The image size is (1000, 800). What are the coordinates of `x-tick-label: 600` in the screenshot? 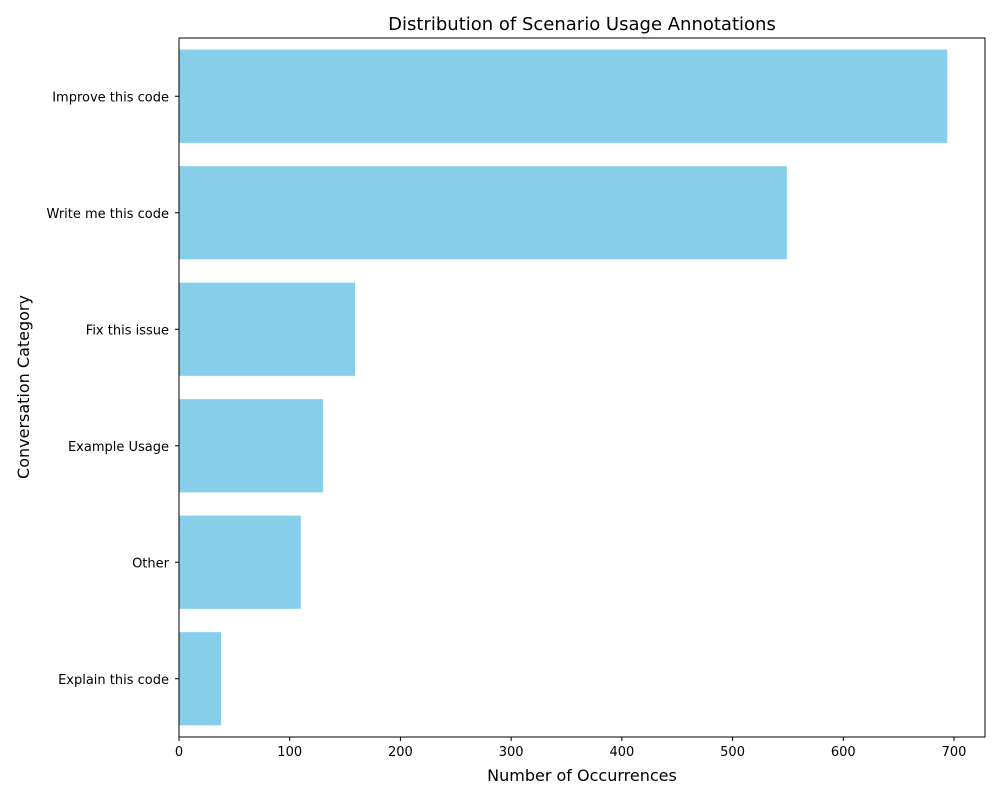 It's located at (843, 752).